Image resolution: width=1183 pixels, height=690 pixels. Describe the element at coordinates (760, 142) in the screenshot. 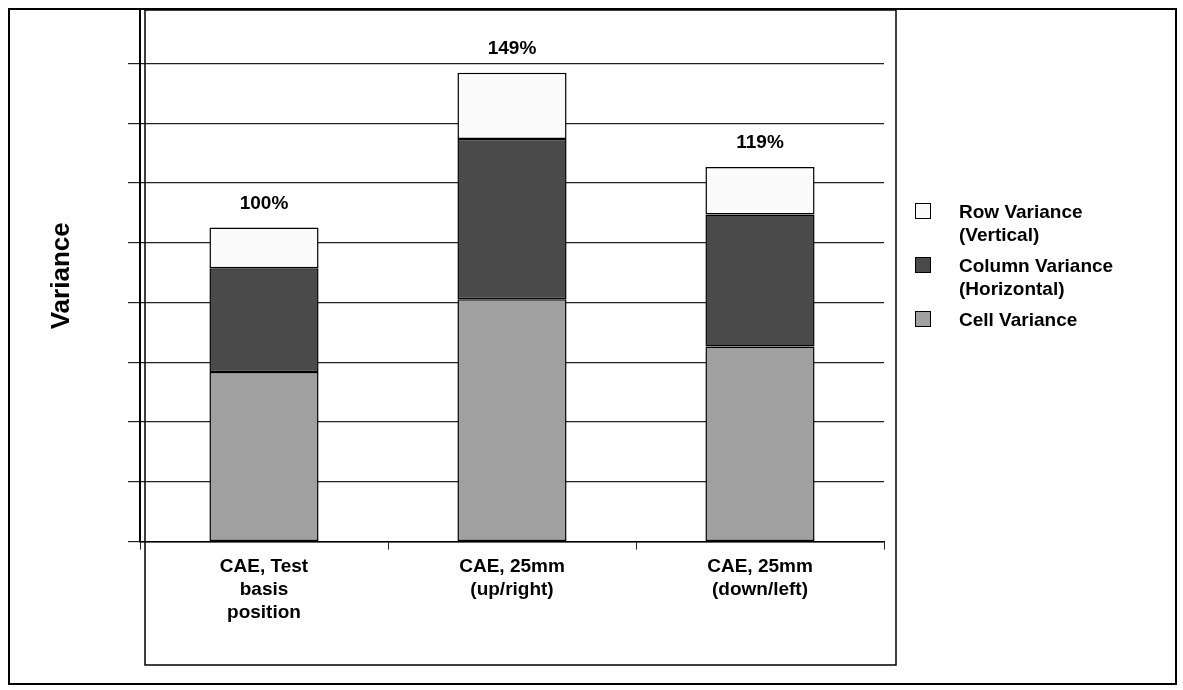

I see `annotation: 119%` at that location.